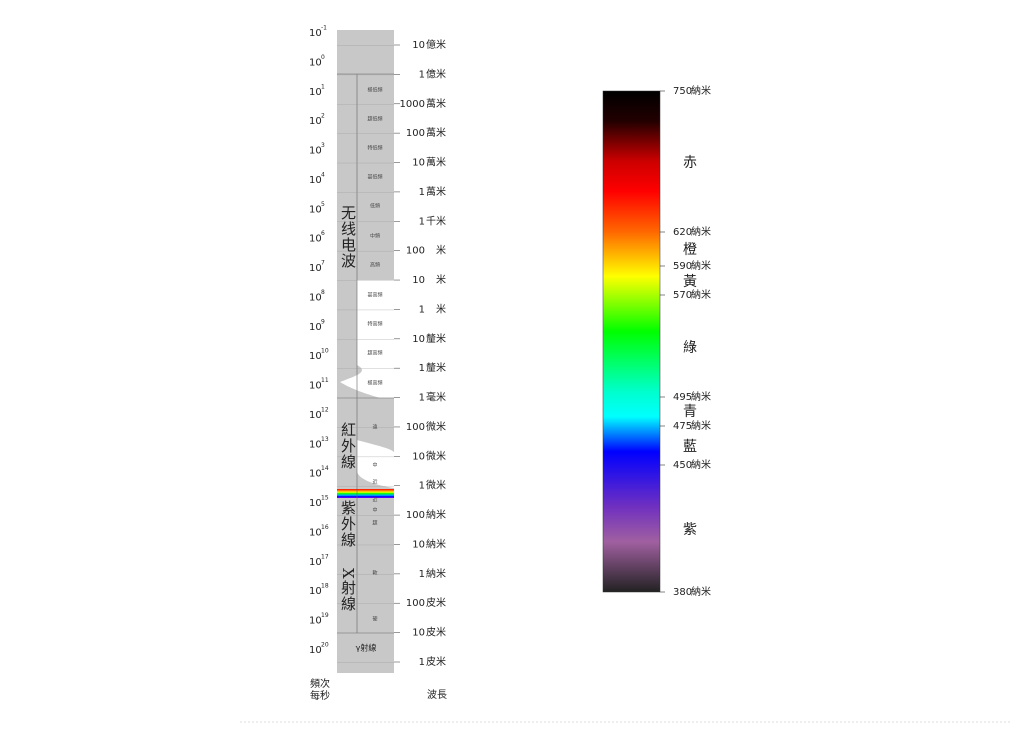 This screenshot has width=1024, height=729. What do you see at coordinates (690, 348) in the screenshot?
I see `color-name: 綠` at bounding box center [690, 348].